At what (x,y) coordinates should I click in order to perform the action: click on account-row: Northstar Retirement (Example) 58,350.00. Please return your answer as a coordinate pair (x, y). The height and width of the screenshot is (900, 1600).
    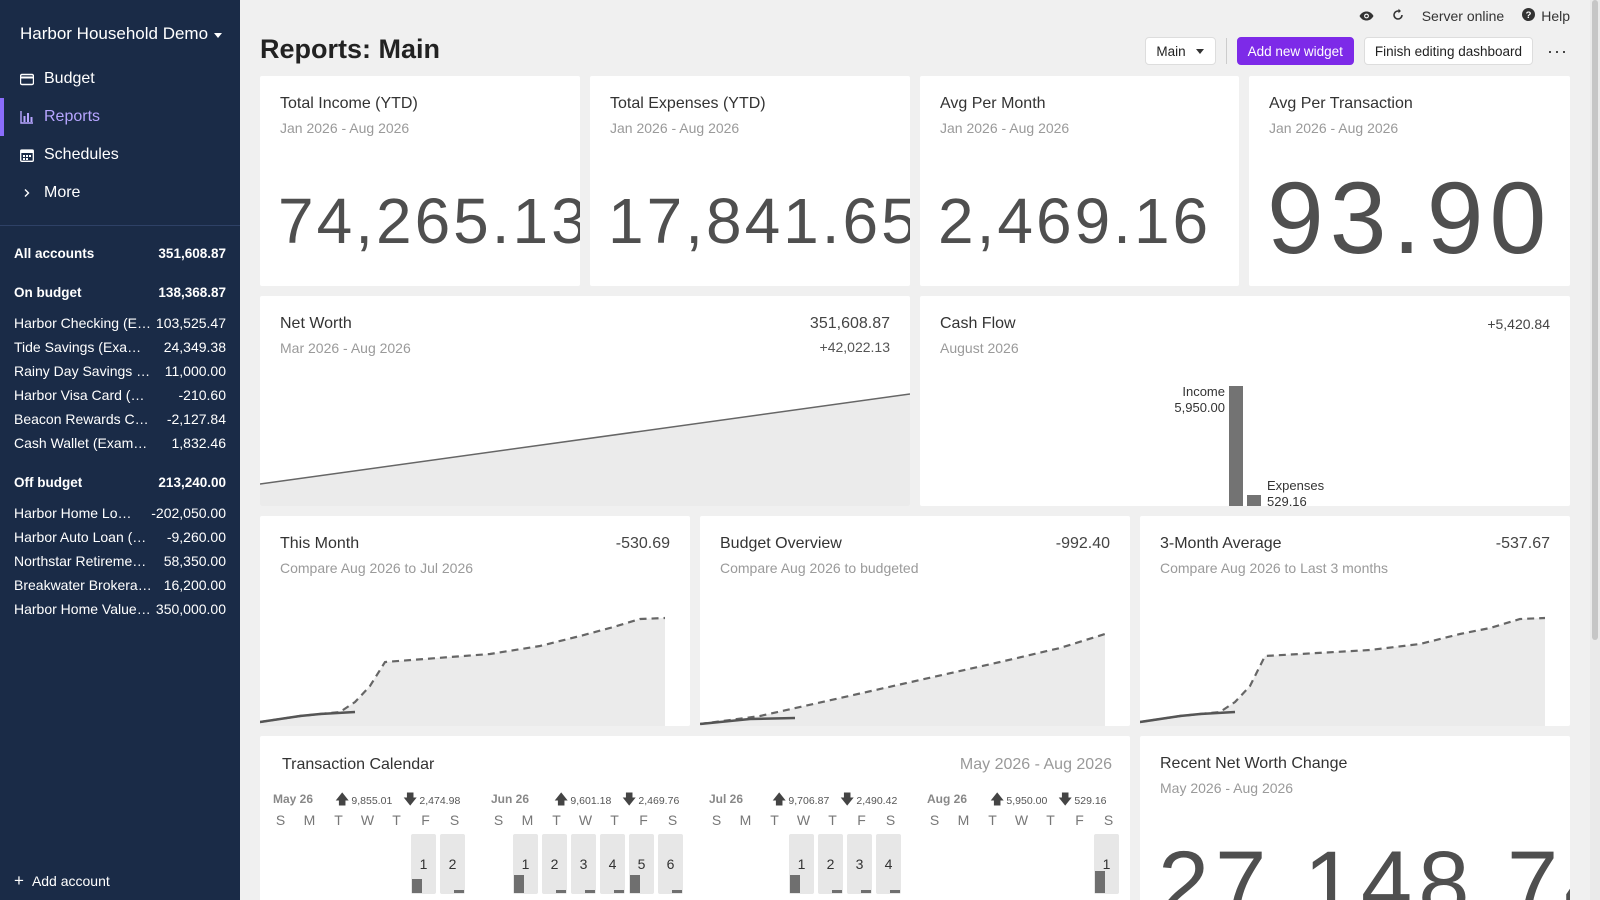
    Looking at the image, I should click on (120, 561).